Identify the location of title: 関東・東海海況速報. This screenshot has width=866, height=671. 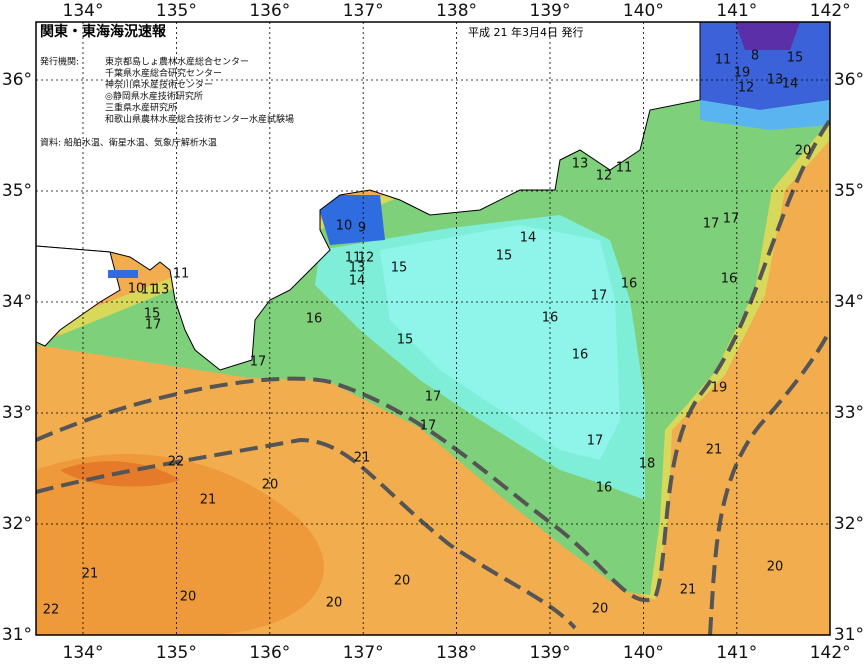
(103, 31).